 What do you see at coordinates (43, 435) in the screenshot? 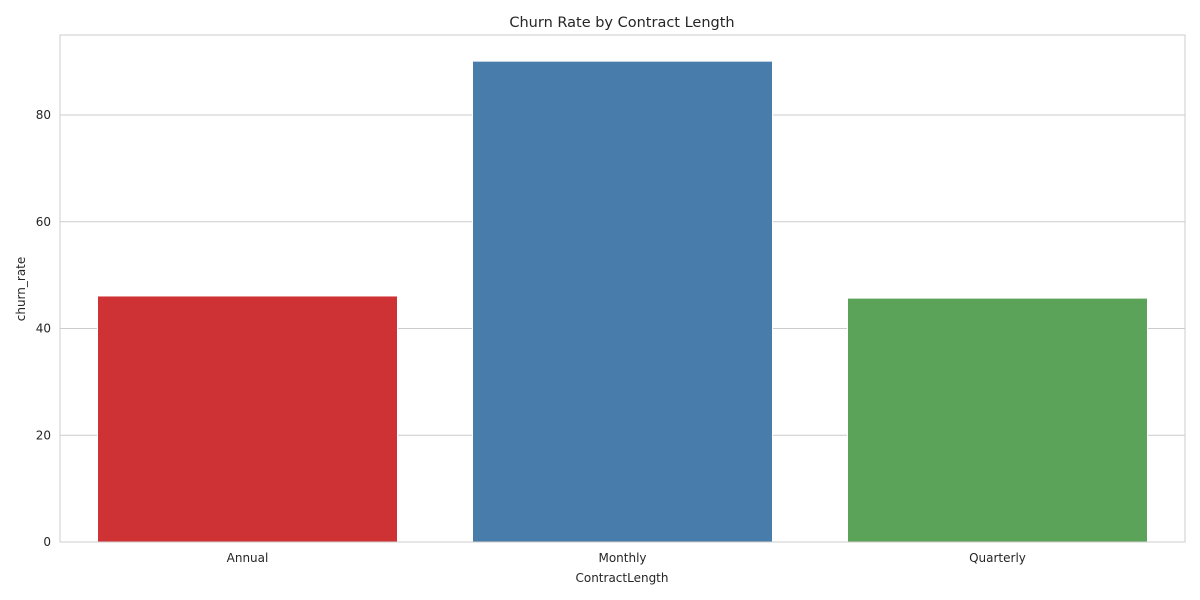
I see `y-tick-label: 20` at bounding box center [43, 435].